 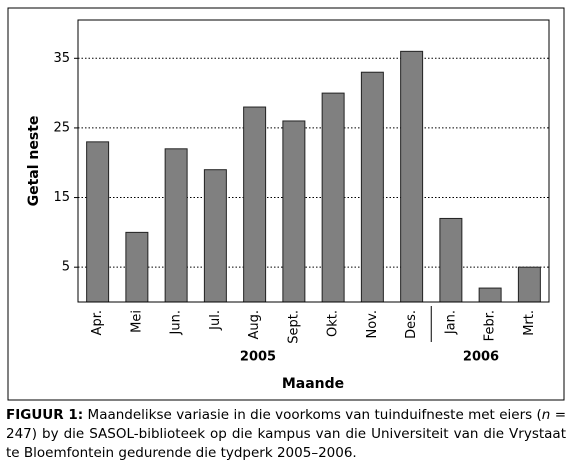 What do you see at coordinates (333, 323) in the screenshot?
I see `x-tick-label: Okt.` at bounding box center [333, 323].